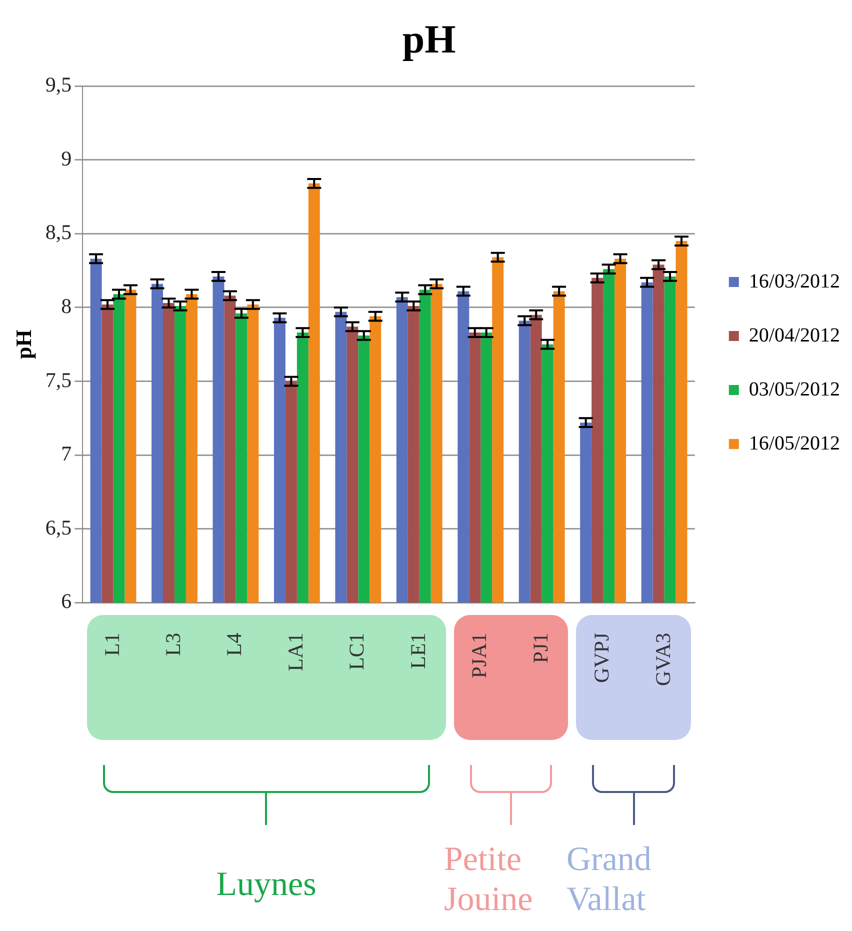 The image size is (852, 931). I want to click on y-tick-label: 6, so click(66, 601).